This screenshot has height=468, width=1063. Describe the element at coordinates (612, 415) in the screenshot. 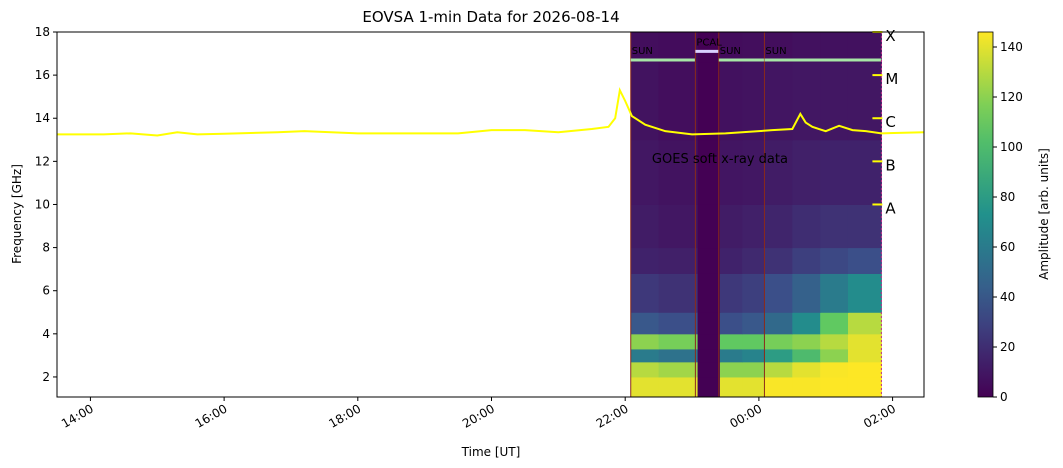

I see `x-tick-label: 22:00` at that location.